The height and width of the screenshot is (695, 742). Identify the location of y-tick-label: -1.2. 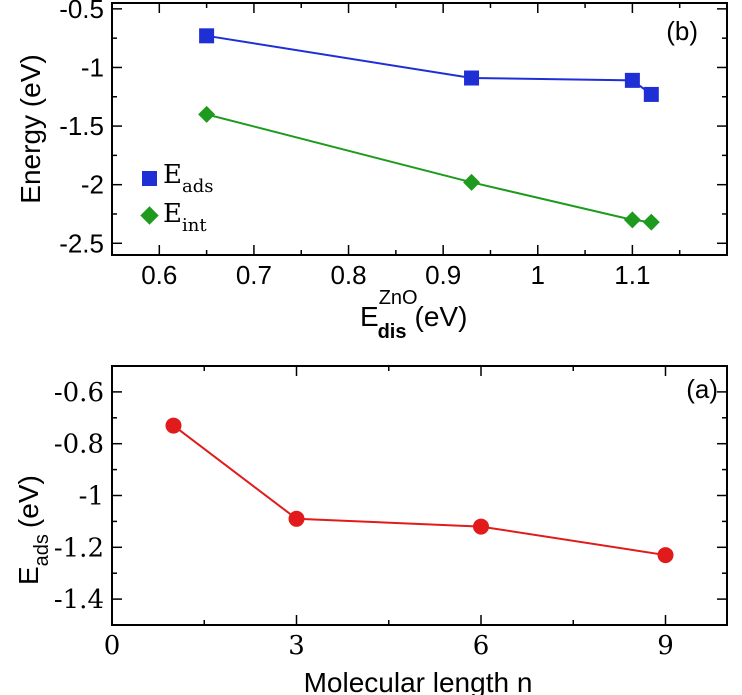
(79, 548).